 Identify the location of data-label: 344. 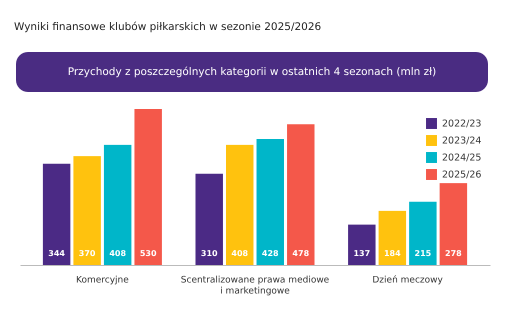
(57, 253).